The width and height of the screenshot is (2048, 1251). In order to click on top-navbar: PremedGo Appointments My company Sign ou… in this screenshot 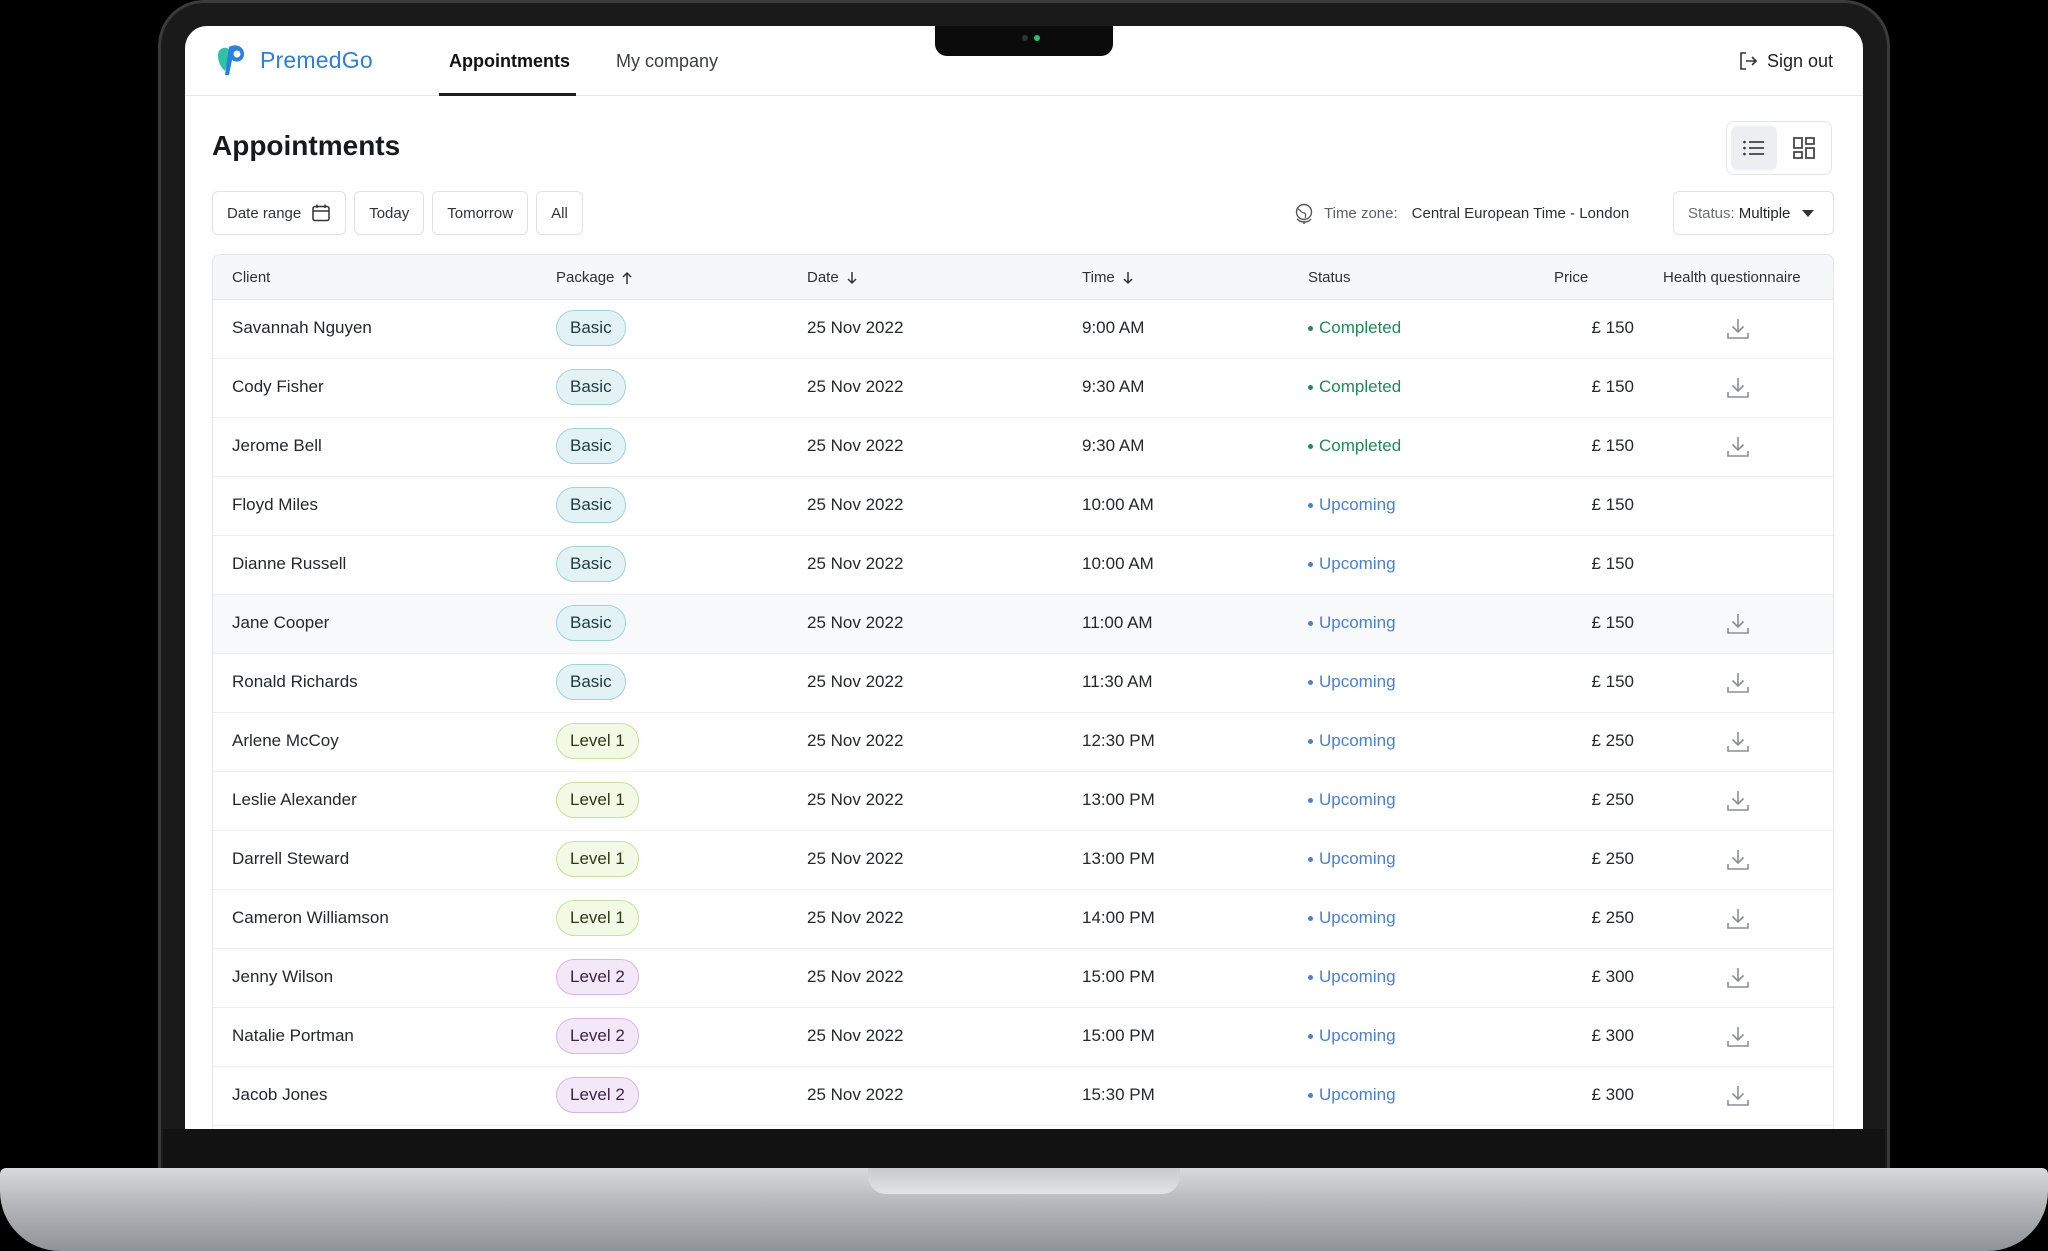, I will do `click(1024, 61)`.